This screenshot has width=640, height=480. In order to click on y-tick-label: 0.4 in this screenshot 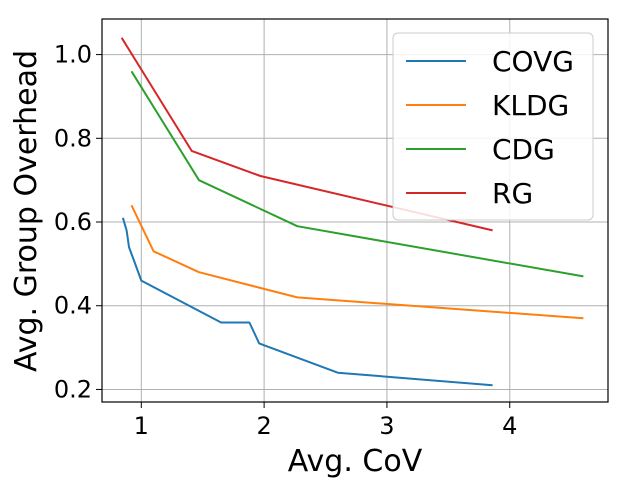, I will do `click(73, 306)`.